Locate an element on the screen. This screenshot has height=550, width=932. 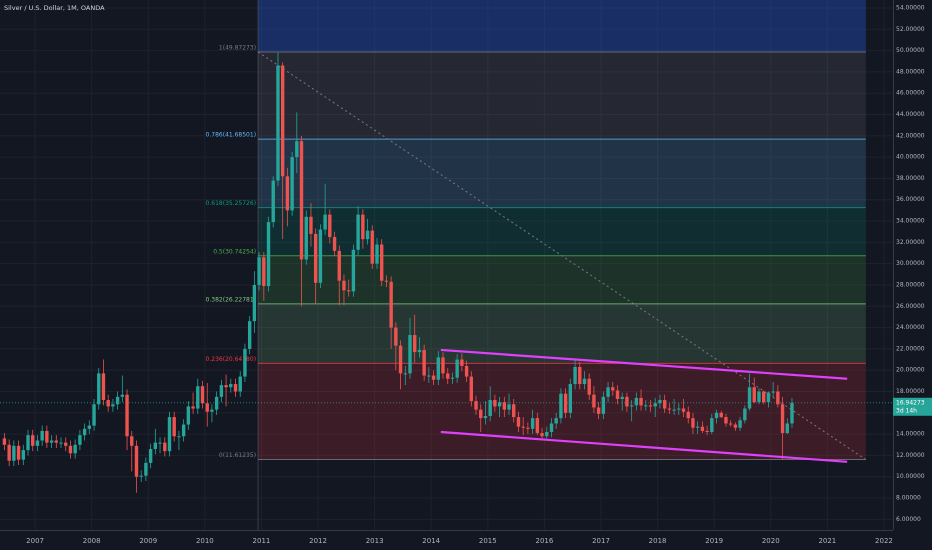
countdown-label: 3d 14h is located at coordinates (906, 410).